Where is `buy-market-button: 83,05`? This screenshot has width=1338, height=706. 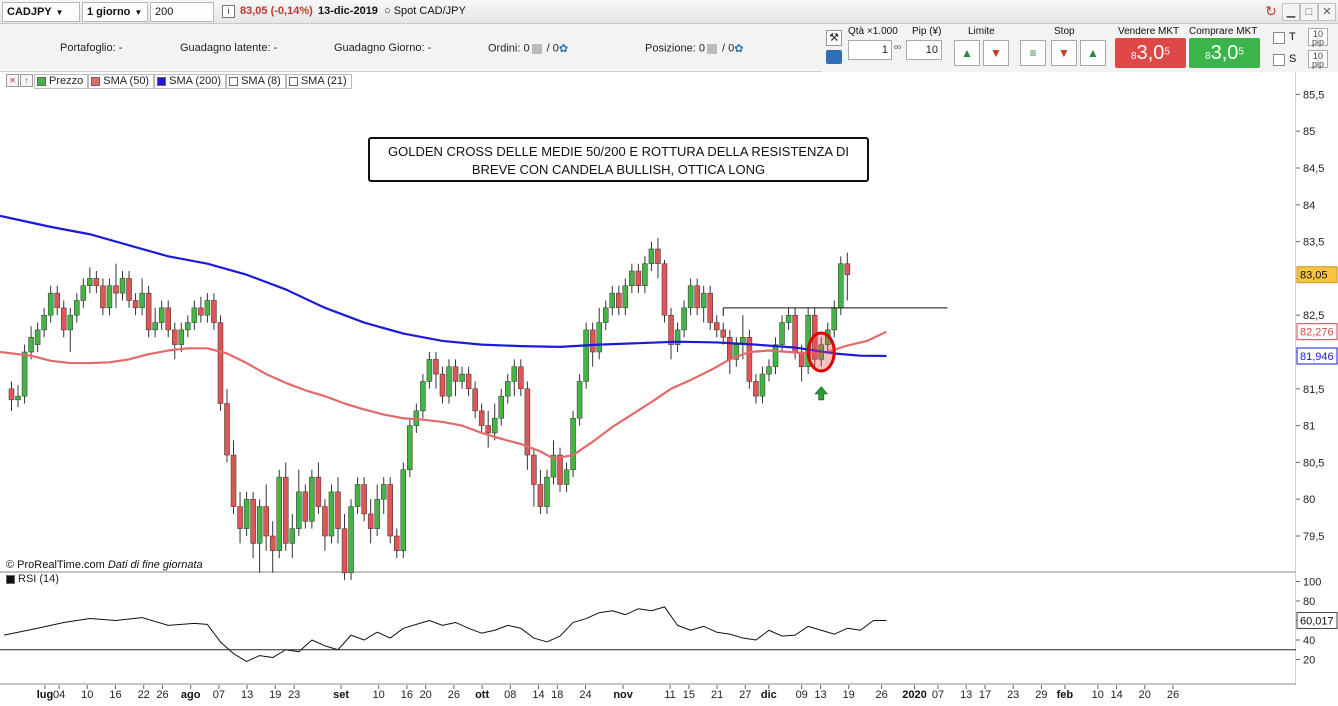 buy-market-button: 83,05 is located at coordinates (1224, 53).